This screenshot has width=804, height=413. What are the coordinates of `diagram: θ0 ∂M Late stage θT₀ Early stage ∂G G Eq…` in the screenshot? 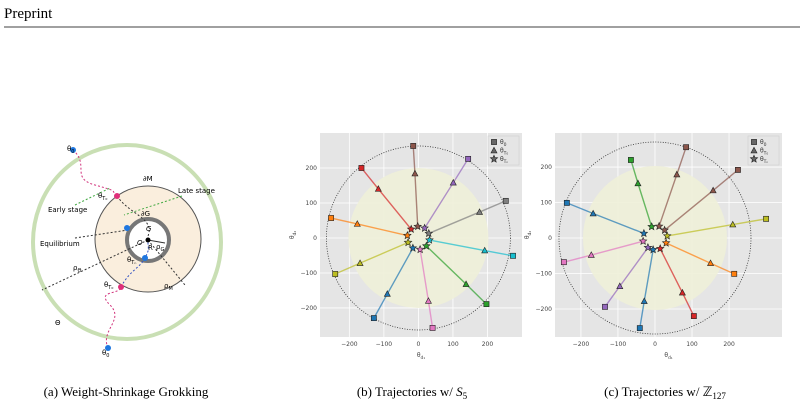 It's located at (127, 251).